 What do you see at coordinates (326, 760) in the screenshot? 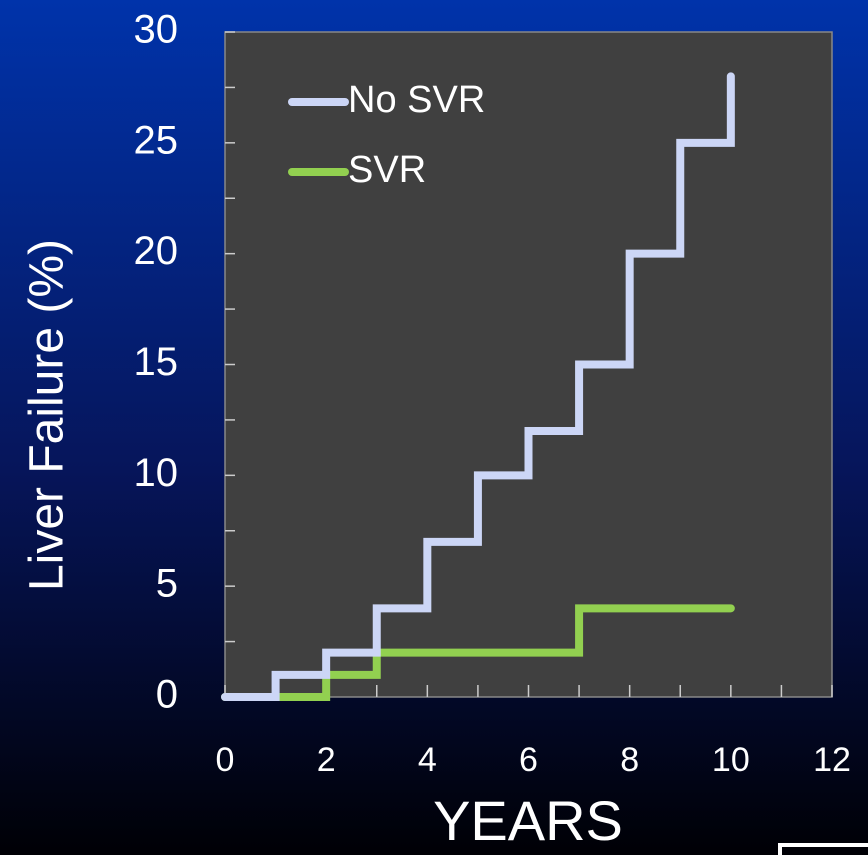
I see `x-tick-label: 2` at bounding box center [326, 760].